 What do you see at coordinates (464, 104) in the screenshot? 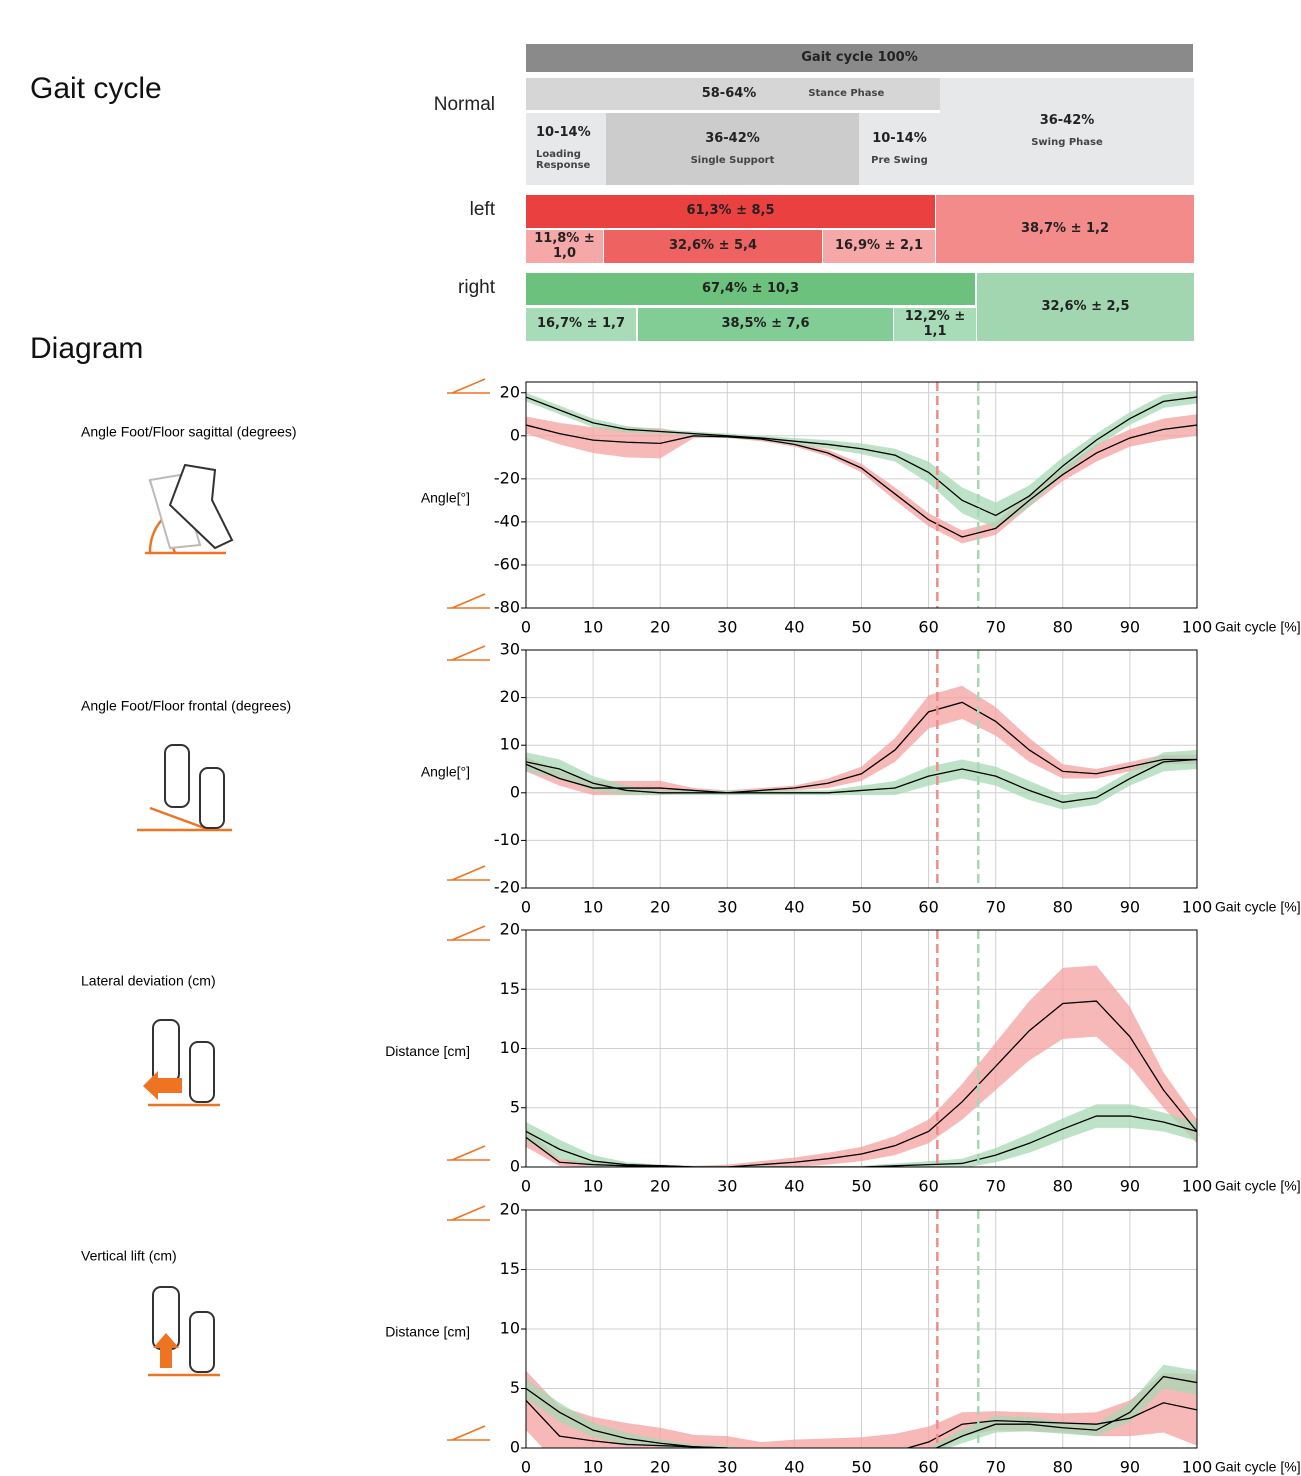
I see `row-label: Normal` at bounding box center [464, 104].